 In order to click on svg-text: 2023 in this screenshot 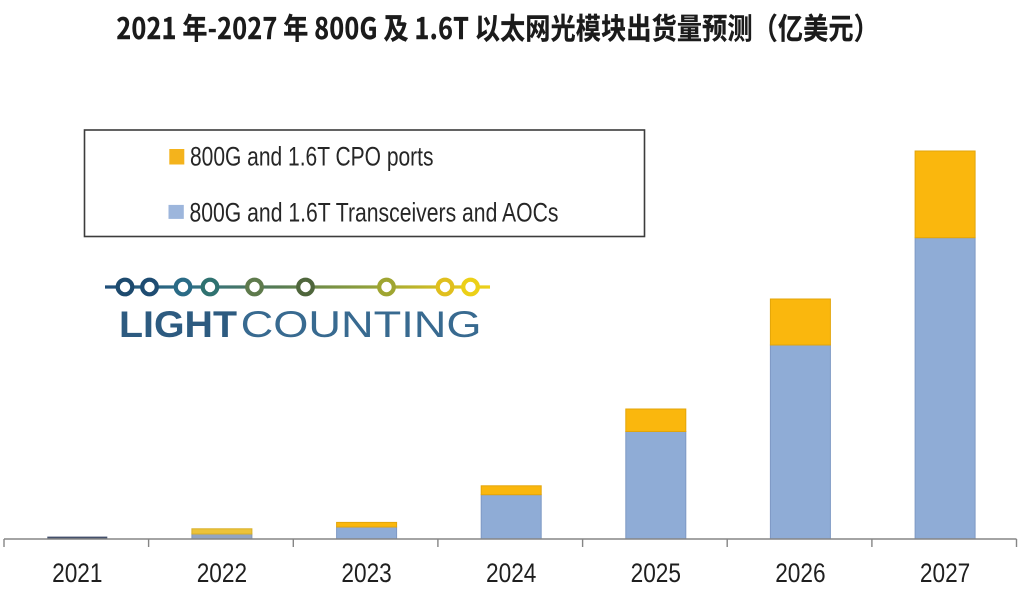, I will do `click(366, 573)`.